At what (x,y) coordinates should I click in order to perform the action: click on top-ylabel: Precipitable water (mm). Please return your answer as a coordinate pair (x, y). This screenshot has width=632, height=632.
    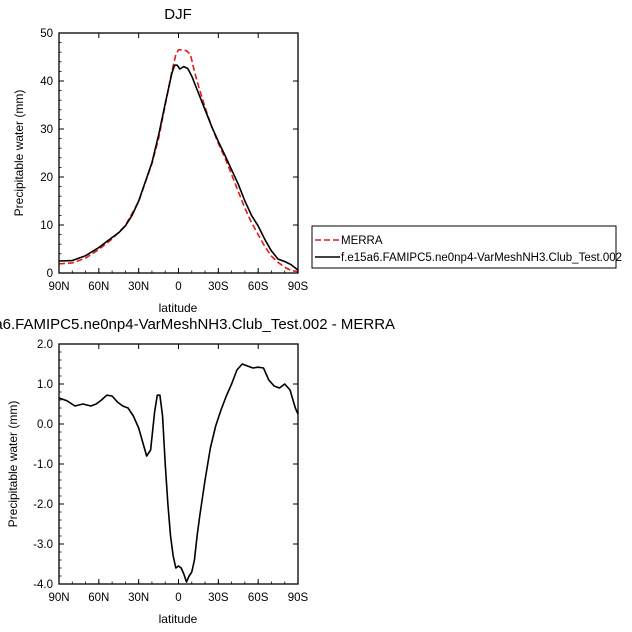
    Looking at the image, I should click on (19, 153).